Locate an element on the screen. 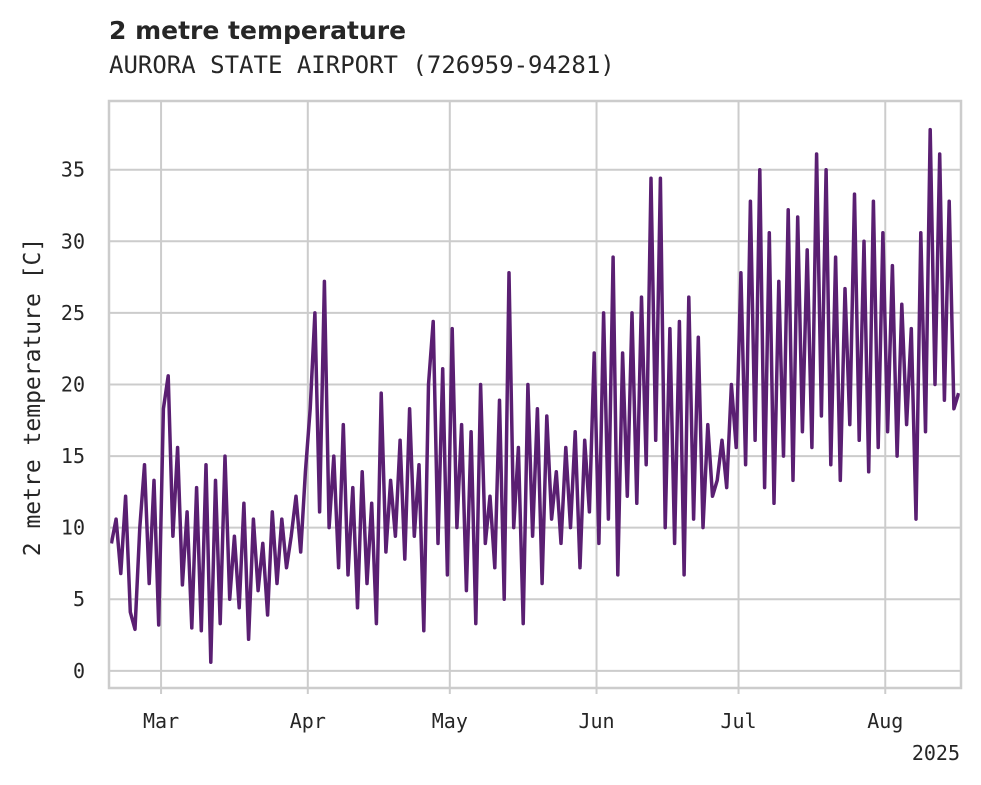  y-tick-label: 10 is located at coordinates (73, 528).